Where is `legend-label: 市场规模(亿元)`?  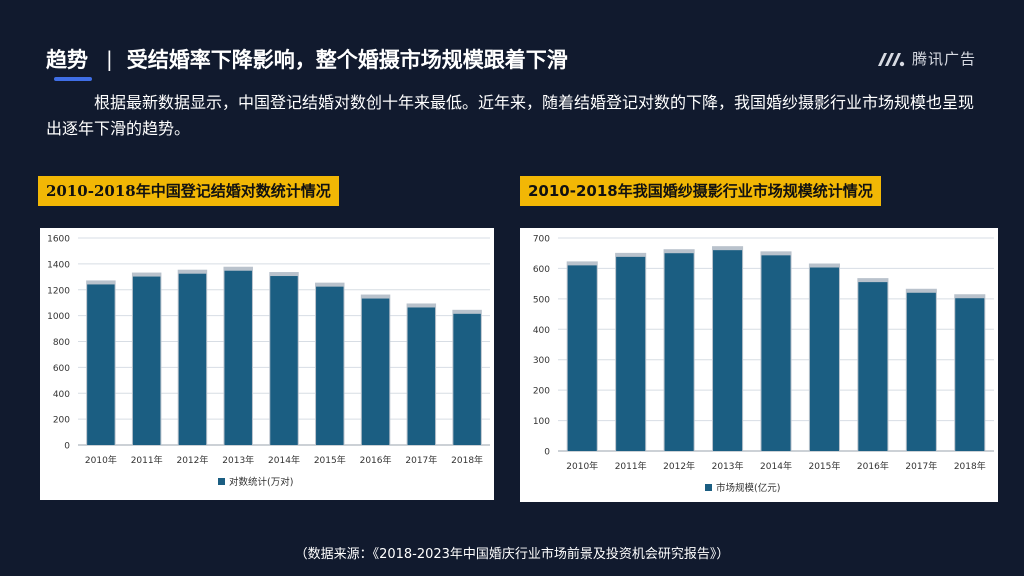 legend-label: 市场规模(亿元) is located at coordinates (748, 488).